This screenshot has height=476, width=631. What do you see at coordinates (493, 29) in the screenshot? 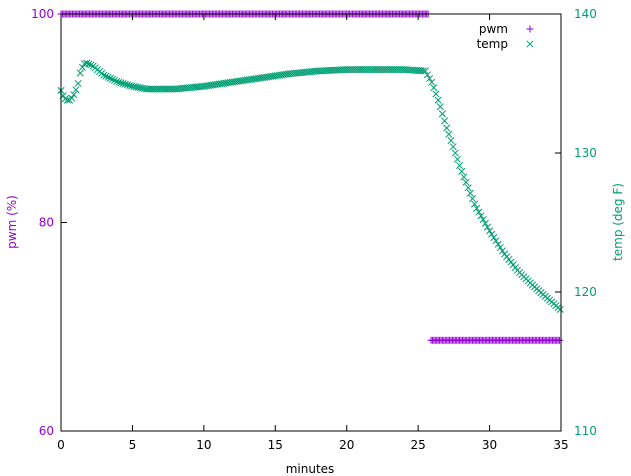
I see `legend-label-pwm: pwm` at bounding box center [493, 29].